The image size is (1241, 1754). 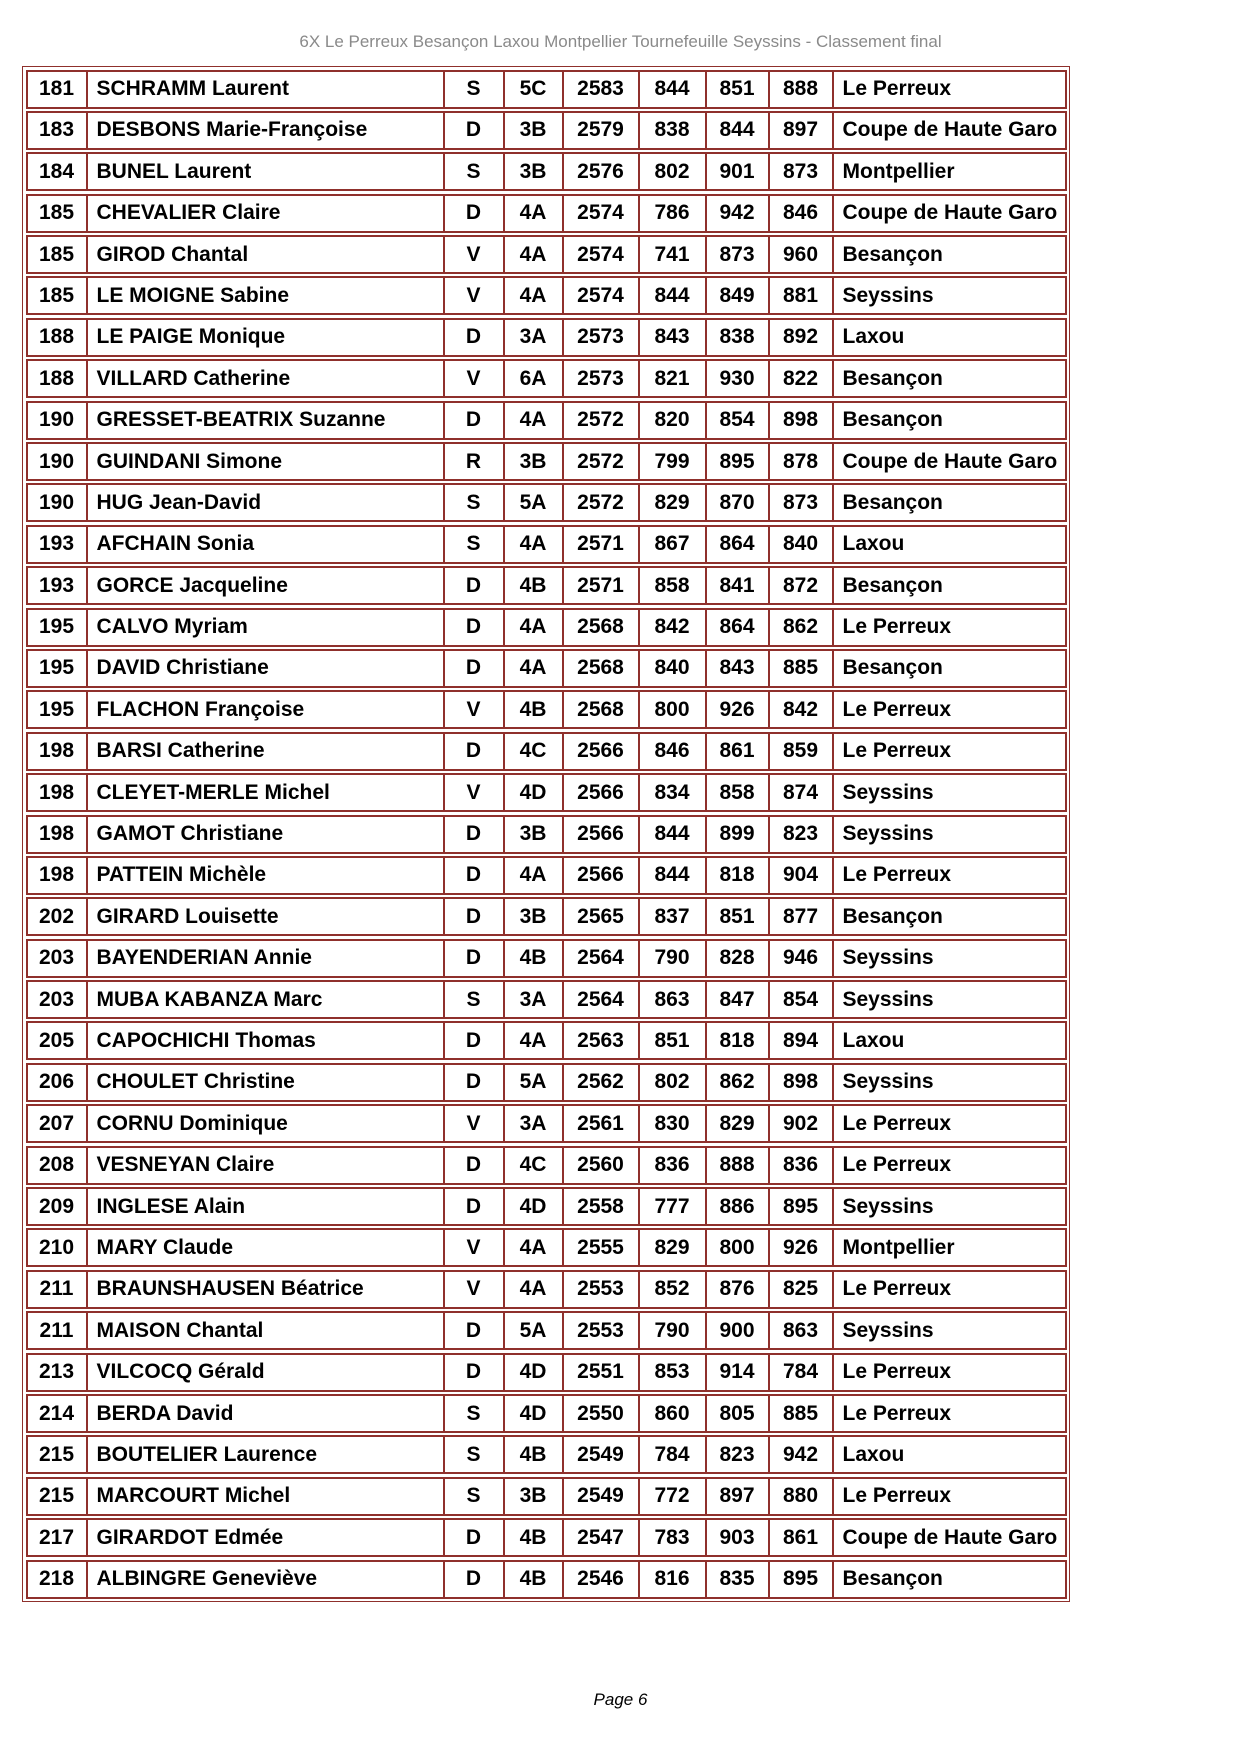 I want to click on score3-cell: 840, so click(x=802, y=544).